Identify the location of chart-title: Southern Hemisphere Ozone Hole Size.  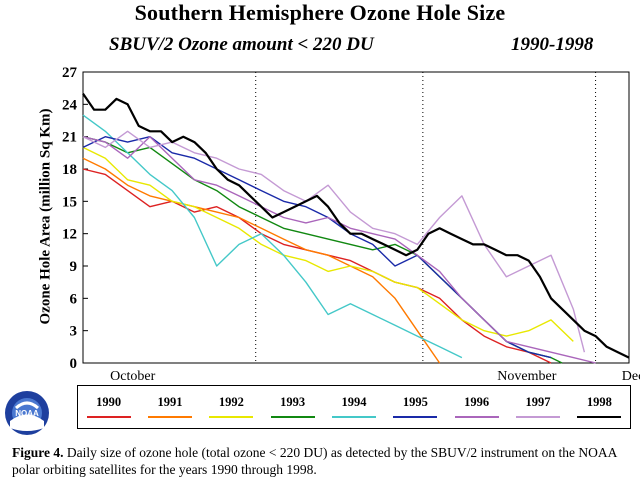
(320, 12).